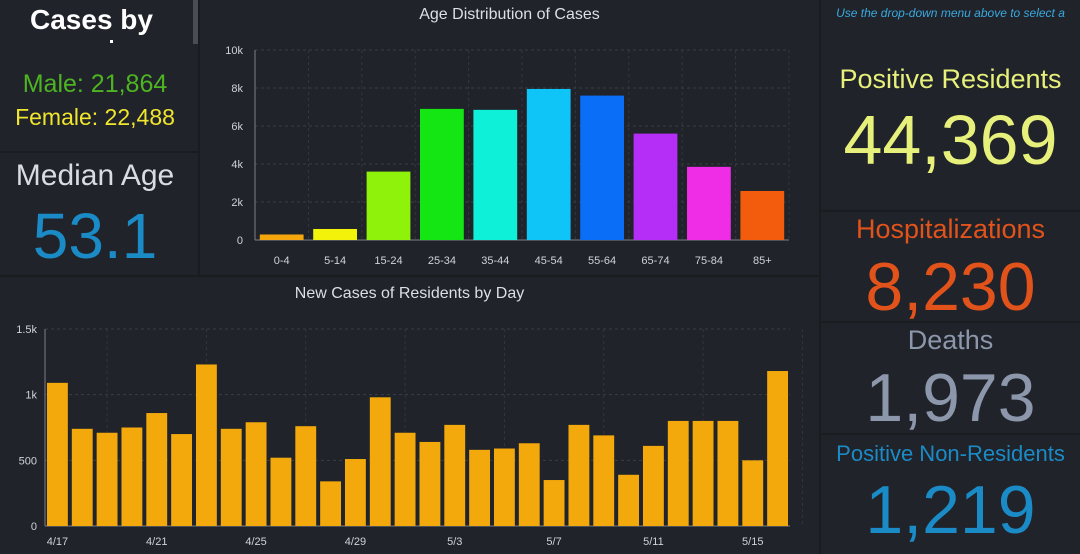  What do you see at coordinates (709, 261) in the screenshot?
I see `age-x-tick-label: 75-84` at bounding box center [709, 261].